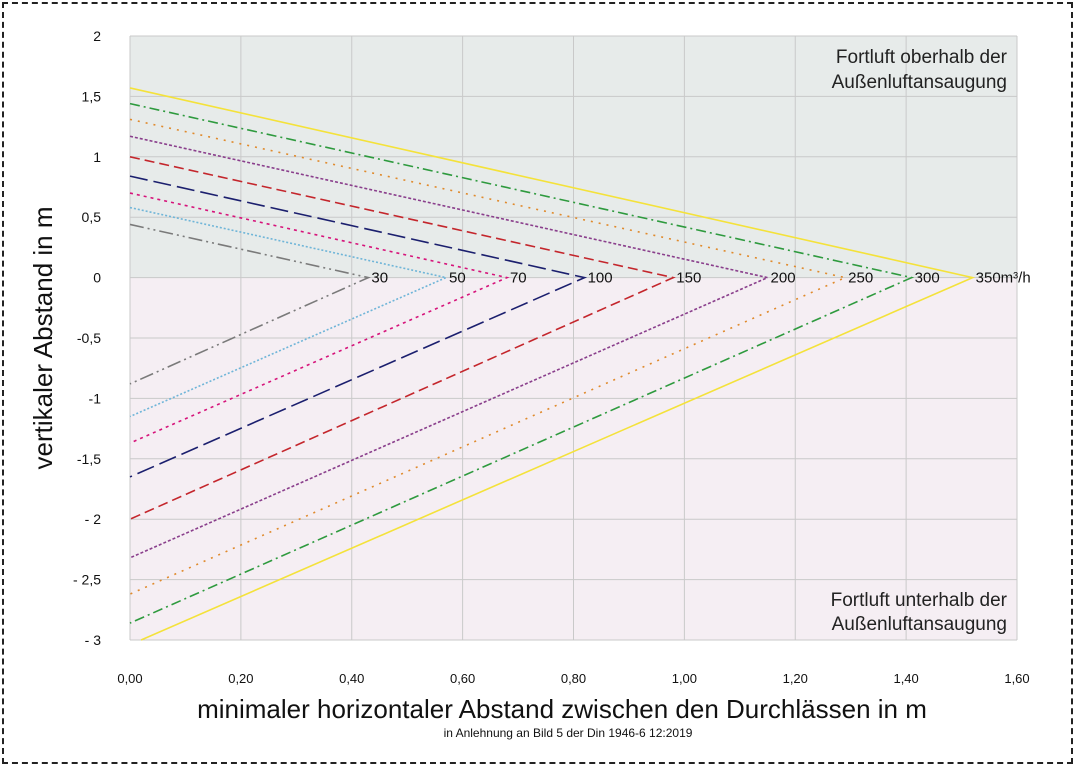  What do you see at coordinates (93, 519) in the screenshot?
I see `y-tick-label: - 2` at bounding box center [93, 519].